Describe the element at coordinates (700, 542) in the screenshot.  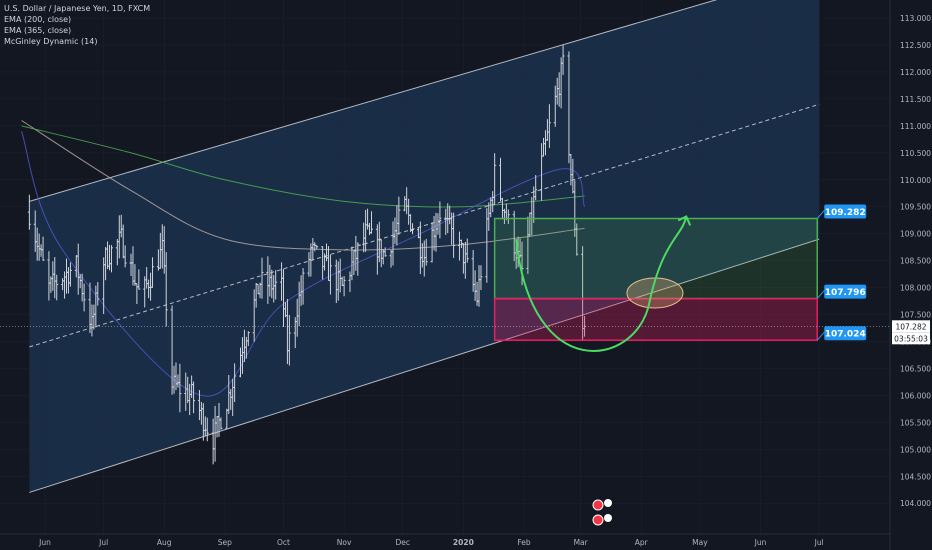
I see `time-tick-label: May` at that location.